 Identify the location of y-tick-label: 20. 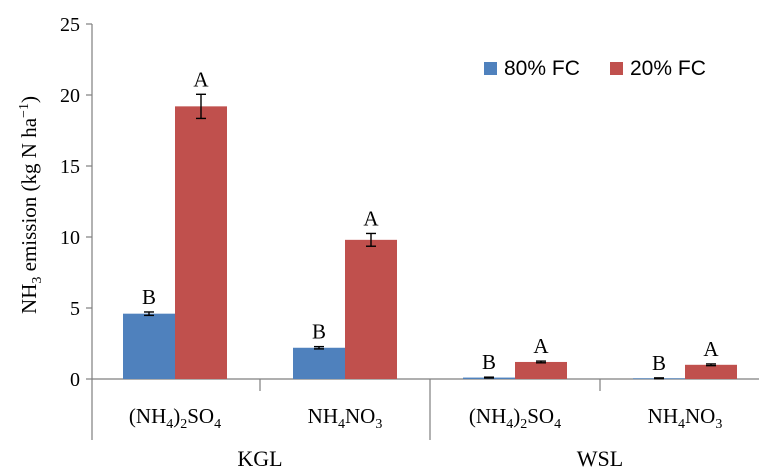
(70, 96).